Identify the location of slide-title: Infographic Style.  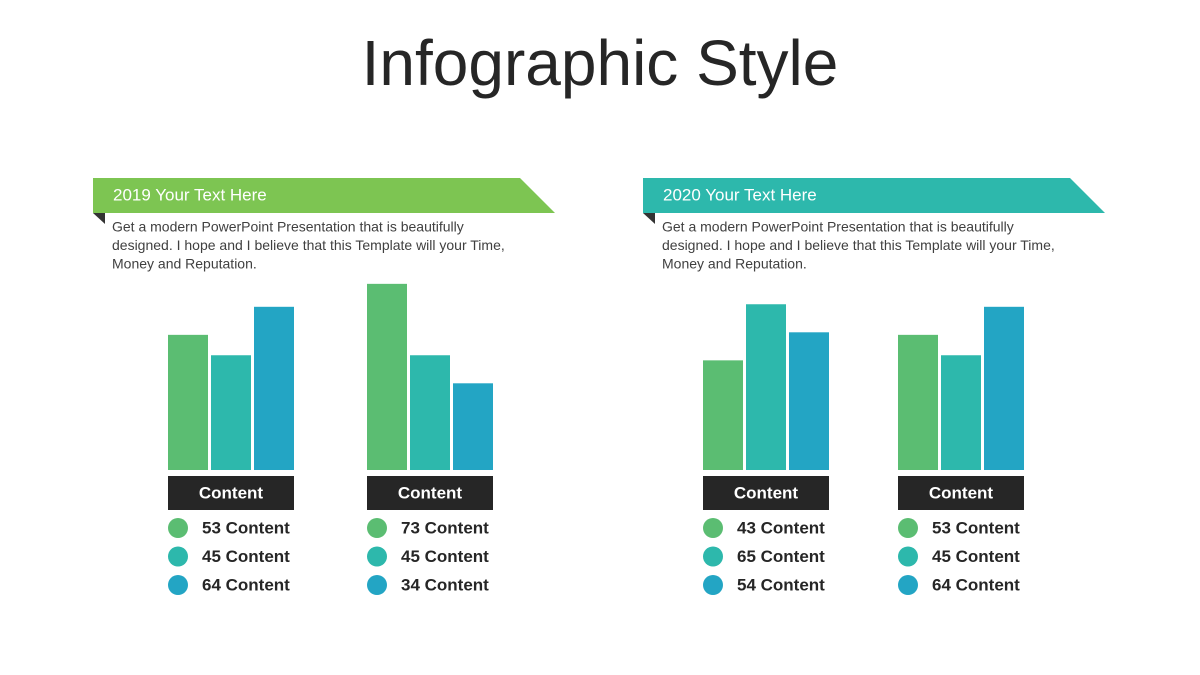
(600, 63).